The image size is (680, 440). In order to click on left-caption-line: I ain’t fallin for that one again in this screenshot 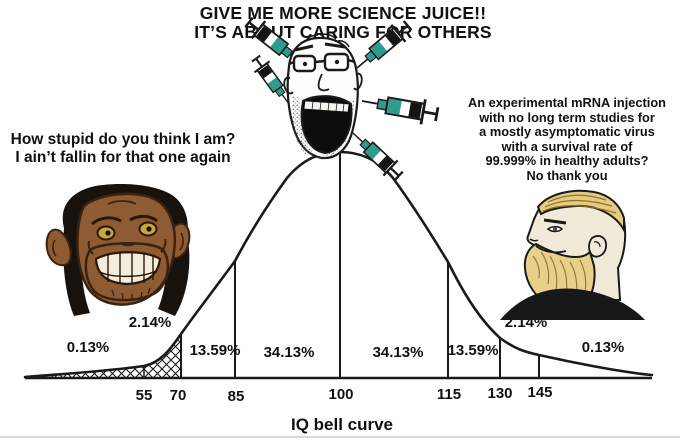, I will do `click(123, 157)`.